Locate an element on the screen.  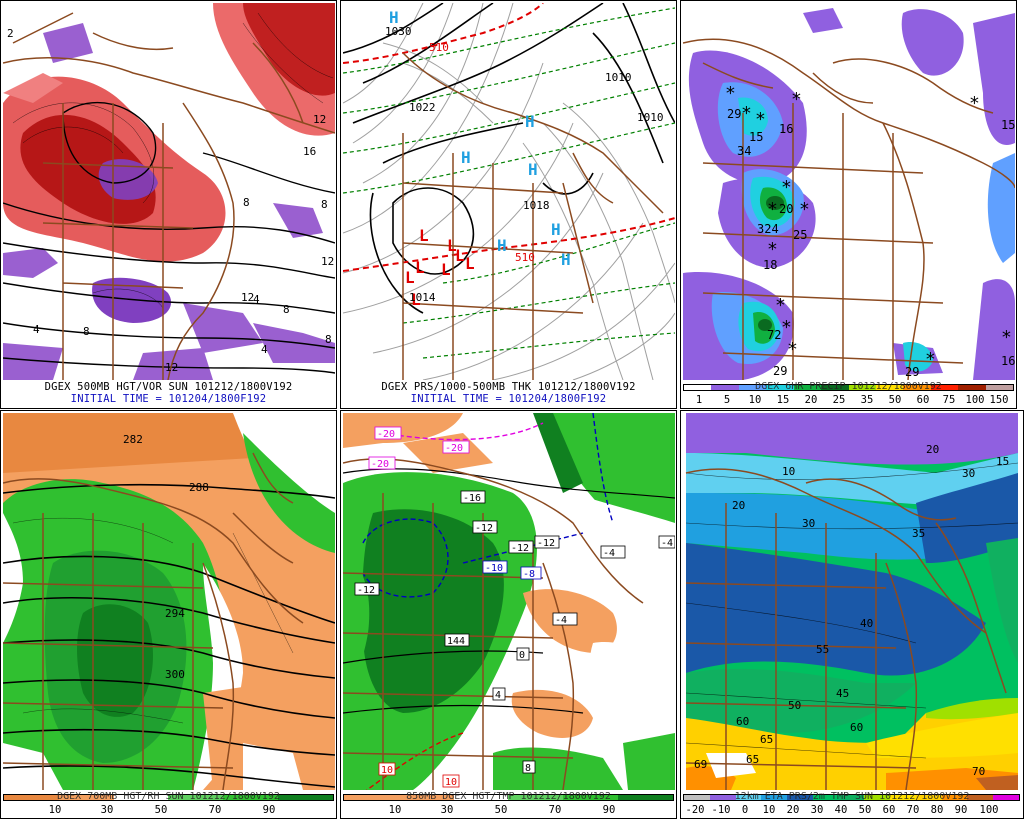
precip-colorbar-labels: 1 5 10 15 20 25 35 50 60 75 100 150 is located at coordinates (852, 400).